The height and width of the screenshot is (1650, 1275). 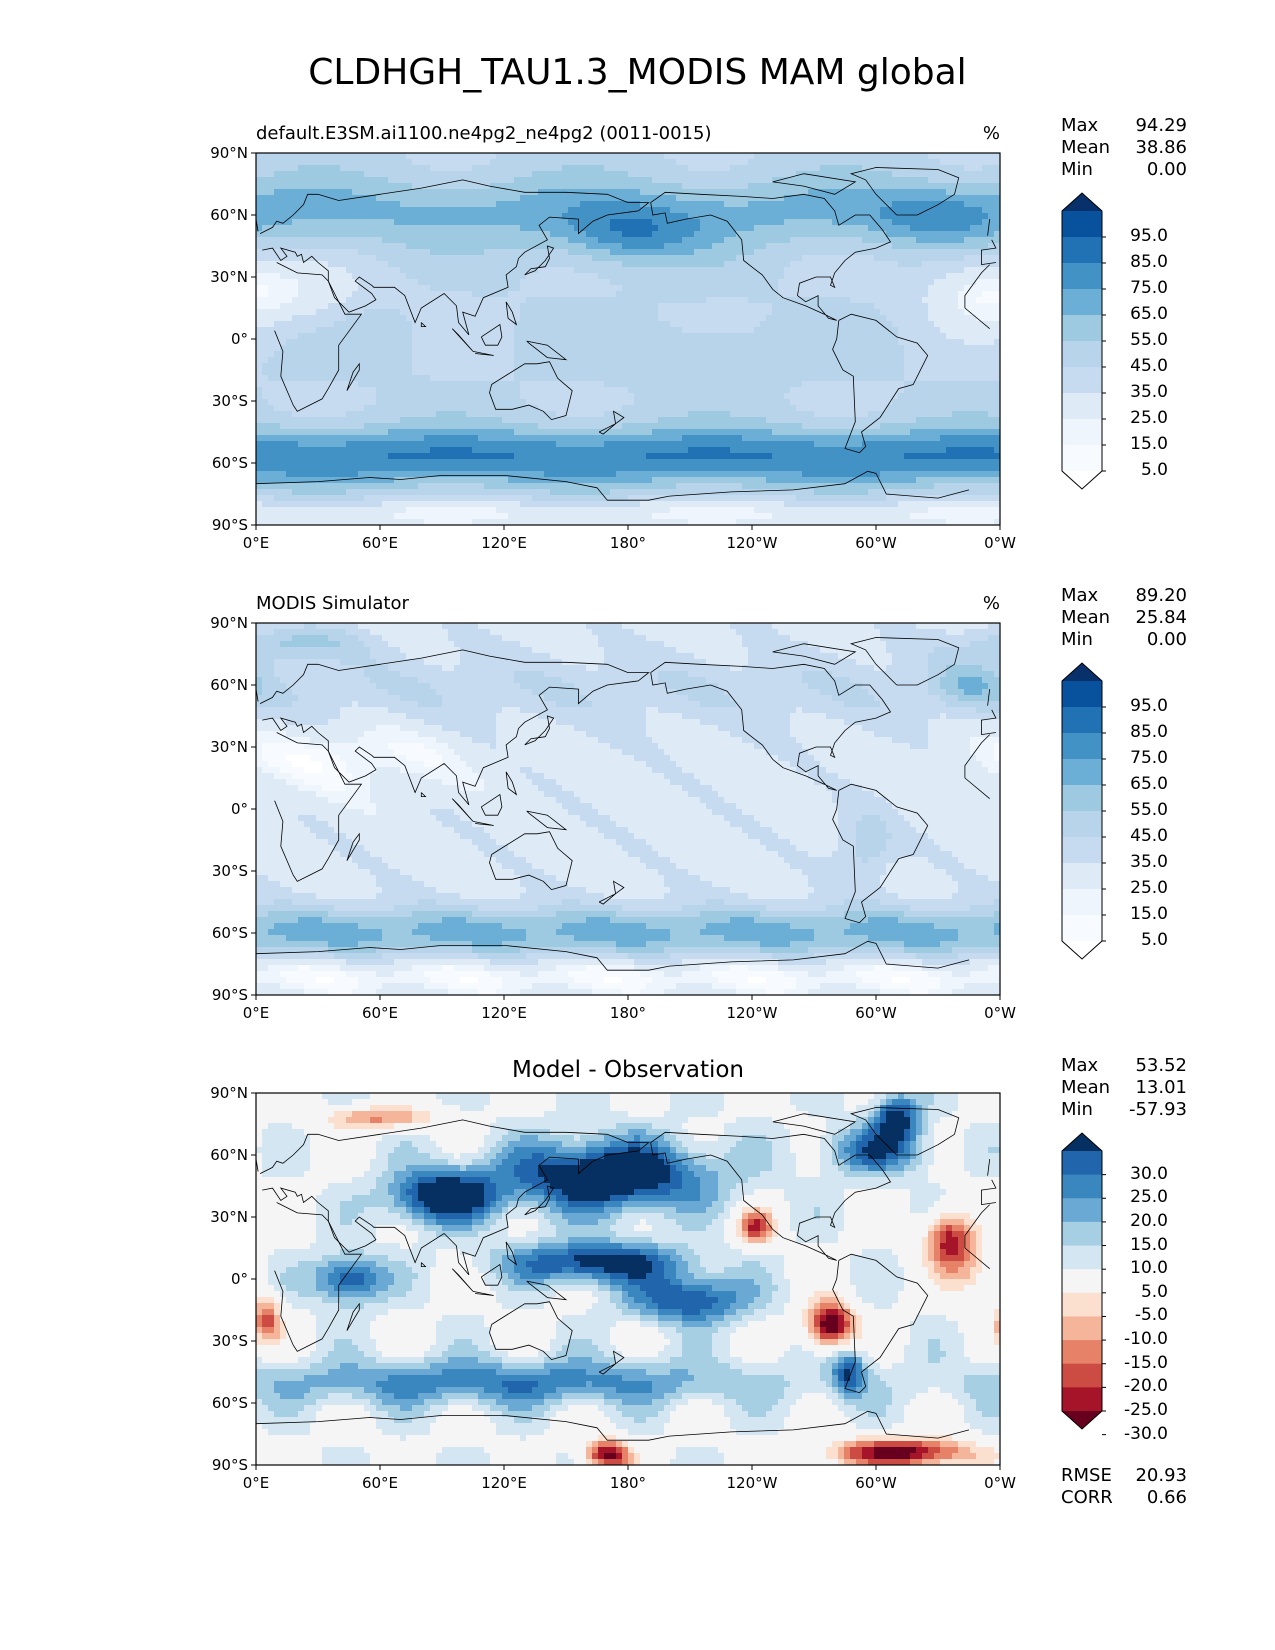 I want to click on colorbar-tick-label: -5.0, so click(x=1138, y=1315).